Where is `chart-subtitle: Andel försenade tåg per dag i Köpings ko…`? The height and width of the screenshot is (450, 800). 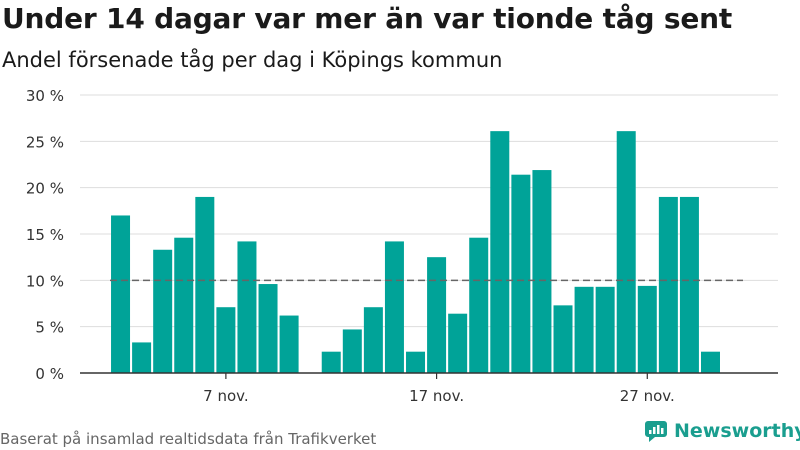 chart-subtitle: Andel försenade tåg per dag i Köpings ko… is located at coordinates (252, 60).